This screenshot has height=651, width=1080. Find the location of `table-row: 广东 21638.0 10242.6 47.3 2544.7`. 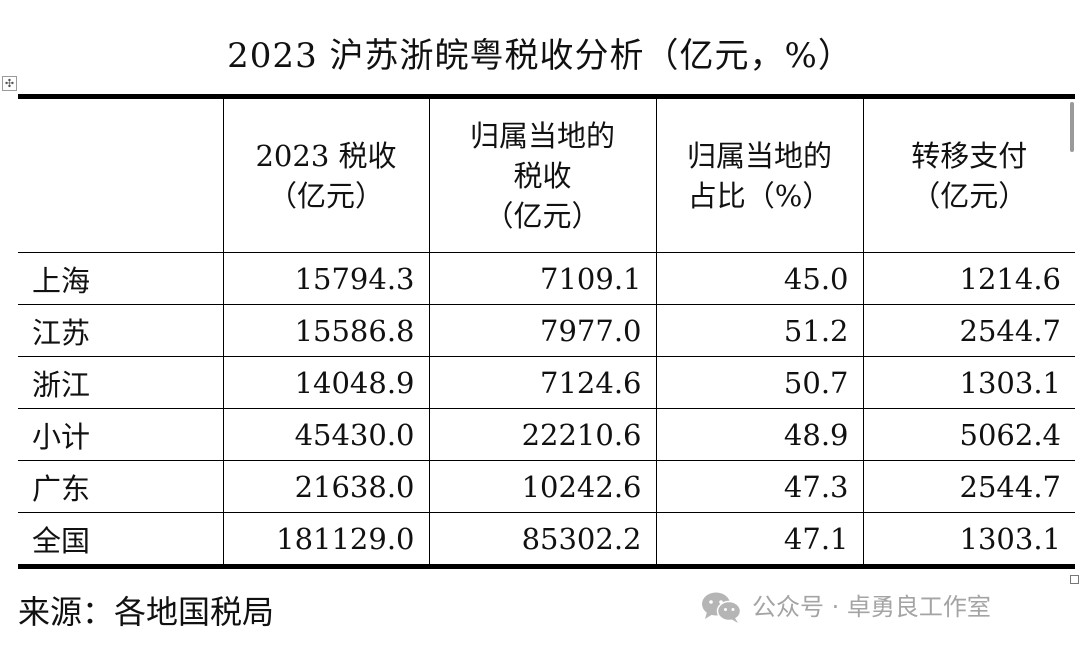

table-row: 广东 21638.0 10242.6 47.3 2544.7 is located at coordinates (546, 486).